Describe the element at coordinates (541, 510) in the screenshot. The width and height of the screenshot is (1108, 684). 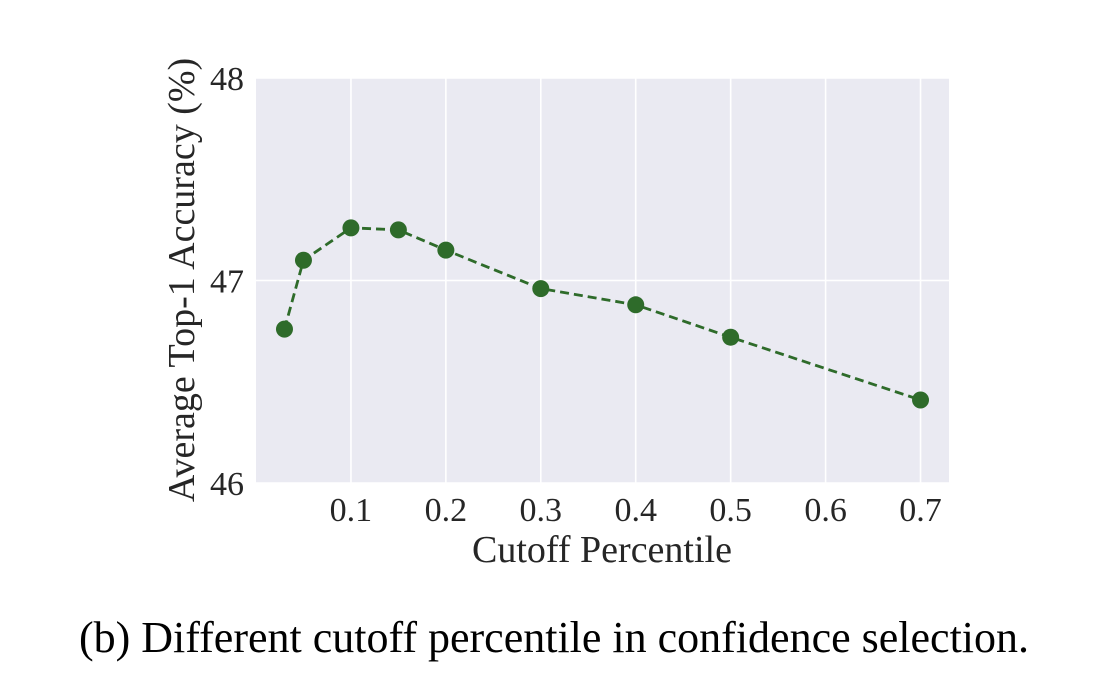
I see `x-tick-label: 0.3` at that location.